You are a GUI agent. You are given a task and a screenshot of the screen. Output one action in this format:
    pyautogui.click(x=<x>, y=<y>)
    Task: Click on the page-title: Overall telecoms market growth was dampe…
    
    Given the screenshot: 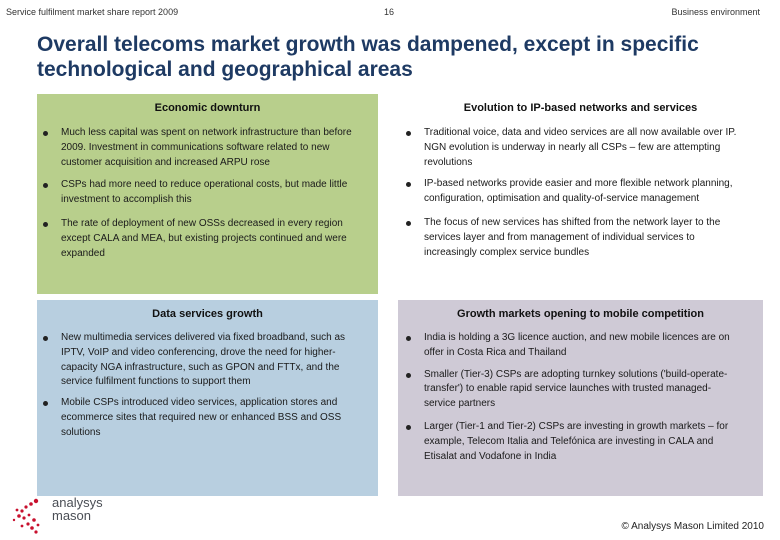 What is the action you would take?
    pyautogui.click(x=368, y=57)
    